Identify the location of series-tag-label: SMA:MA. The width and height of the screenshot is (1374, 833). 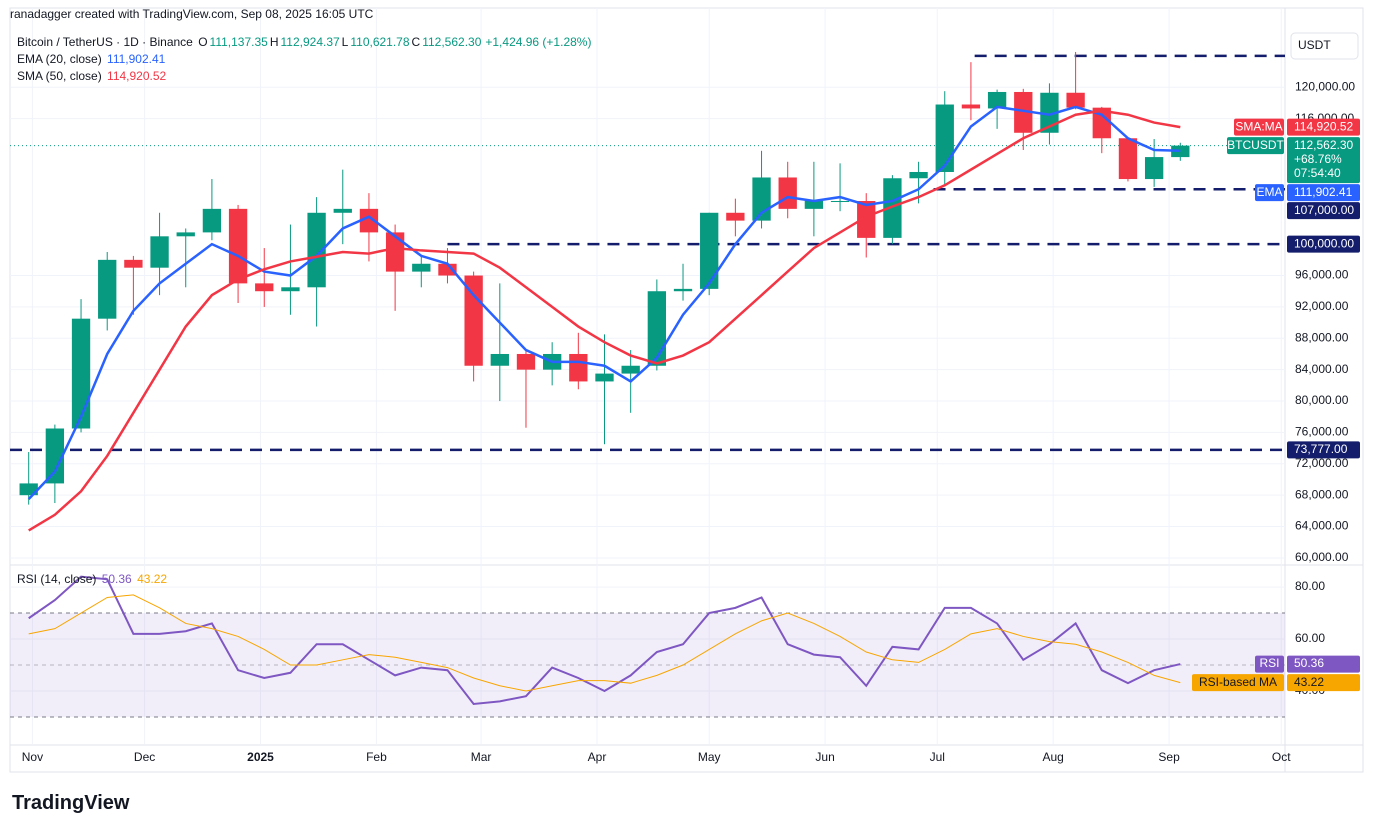
(1258, 126).